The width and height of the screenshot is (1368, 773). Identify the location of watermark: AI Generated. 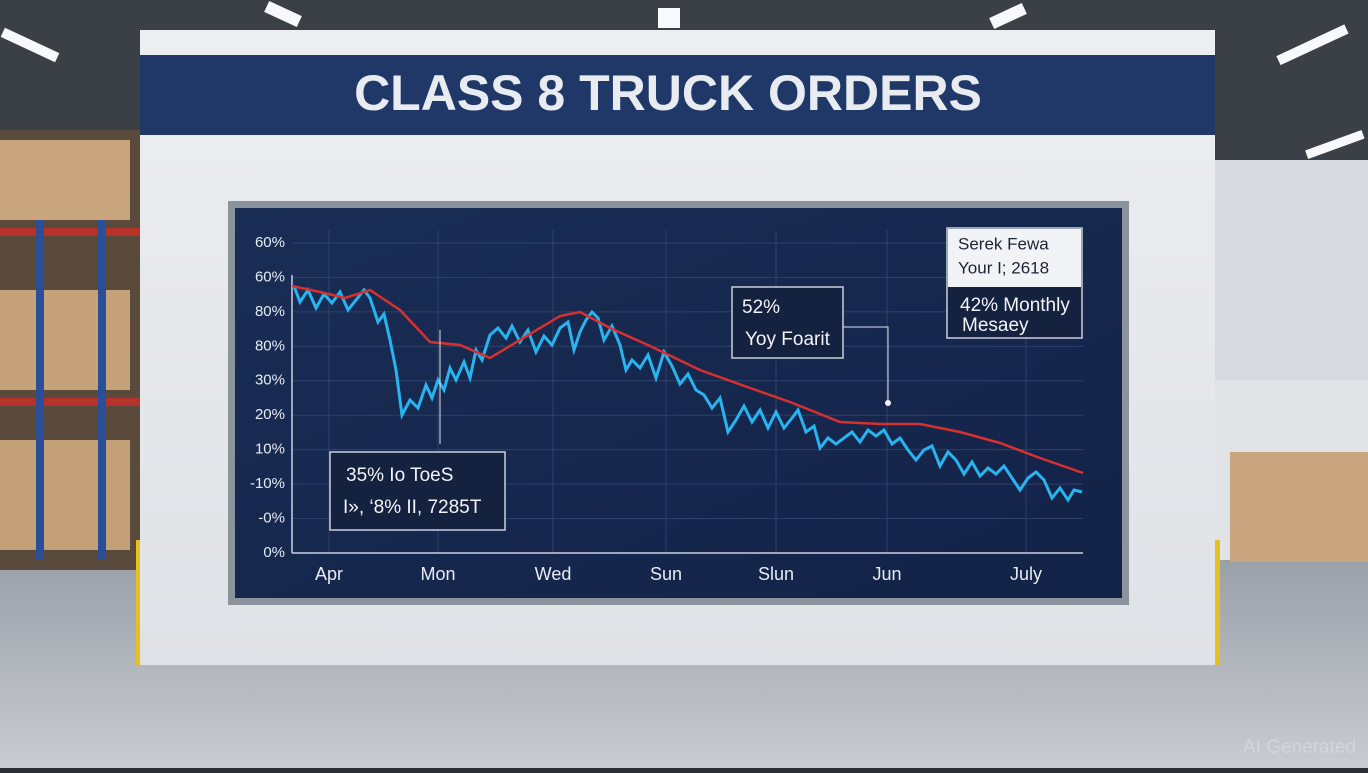
(1299, 747).